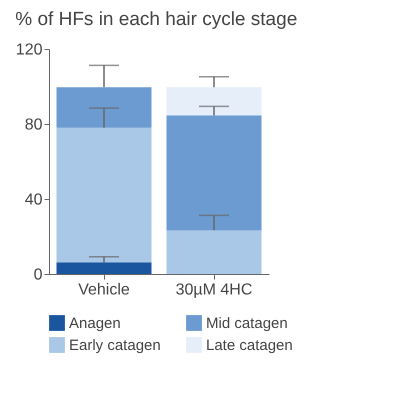 Image resolution: width=394 pixels, height=394 pixels. What do you see at coordinates (249, 345) in the screenshot?
I see `legend-label: Late catagen` at bounding box center [249, 345].